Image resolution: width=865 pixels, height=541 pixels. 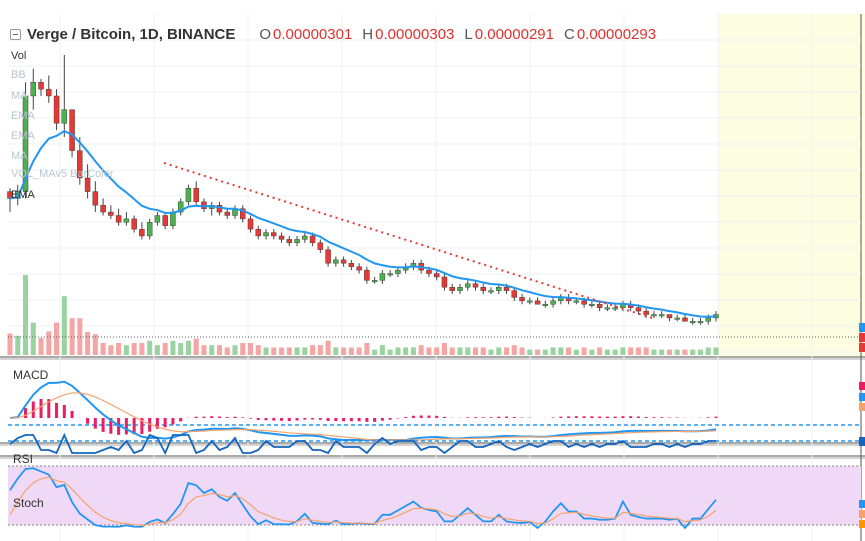 What do you see at coordinates (23, 136) in the screenshot?
I see `indicator-label-ema-2: EMA` at bounding box center [23, 136].